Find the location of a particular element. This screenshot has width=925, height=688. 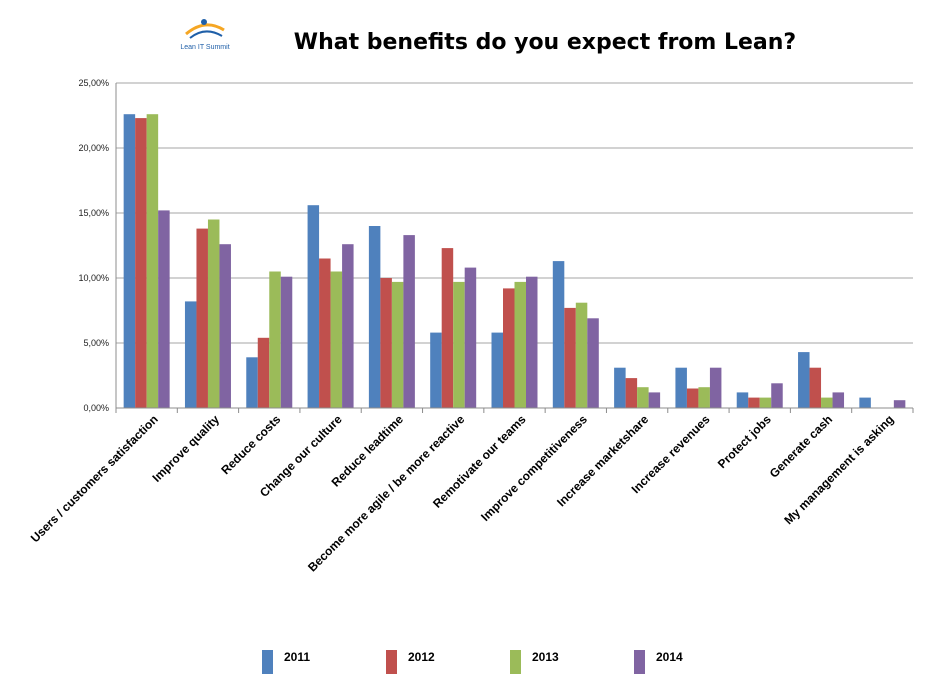

category-label: Improve quality is located at coordinates (185, 448).